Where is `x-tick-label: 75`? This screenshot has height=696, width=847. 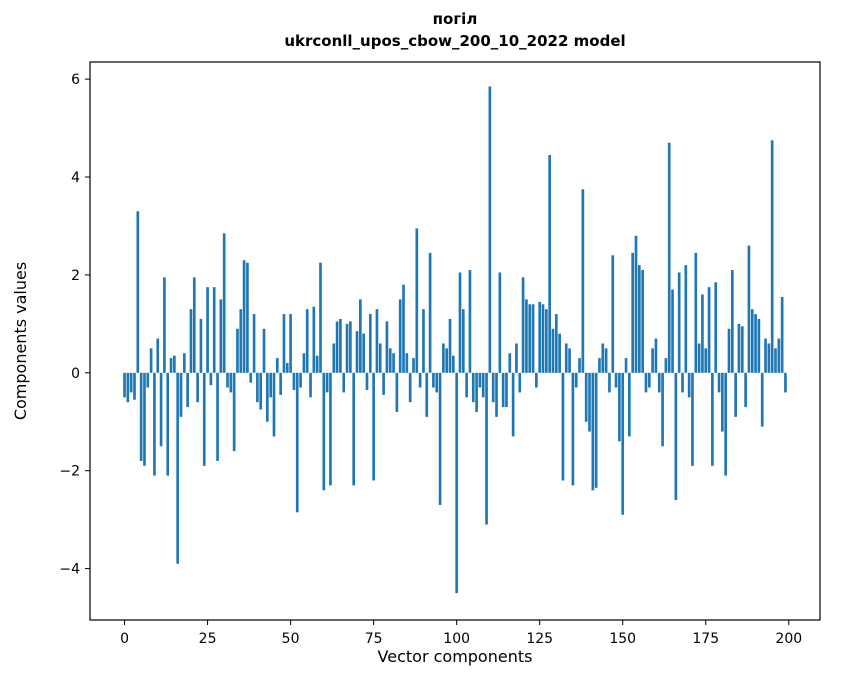 x-tick-label: 75 is located at coordinates (374, 639).